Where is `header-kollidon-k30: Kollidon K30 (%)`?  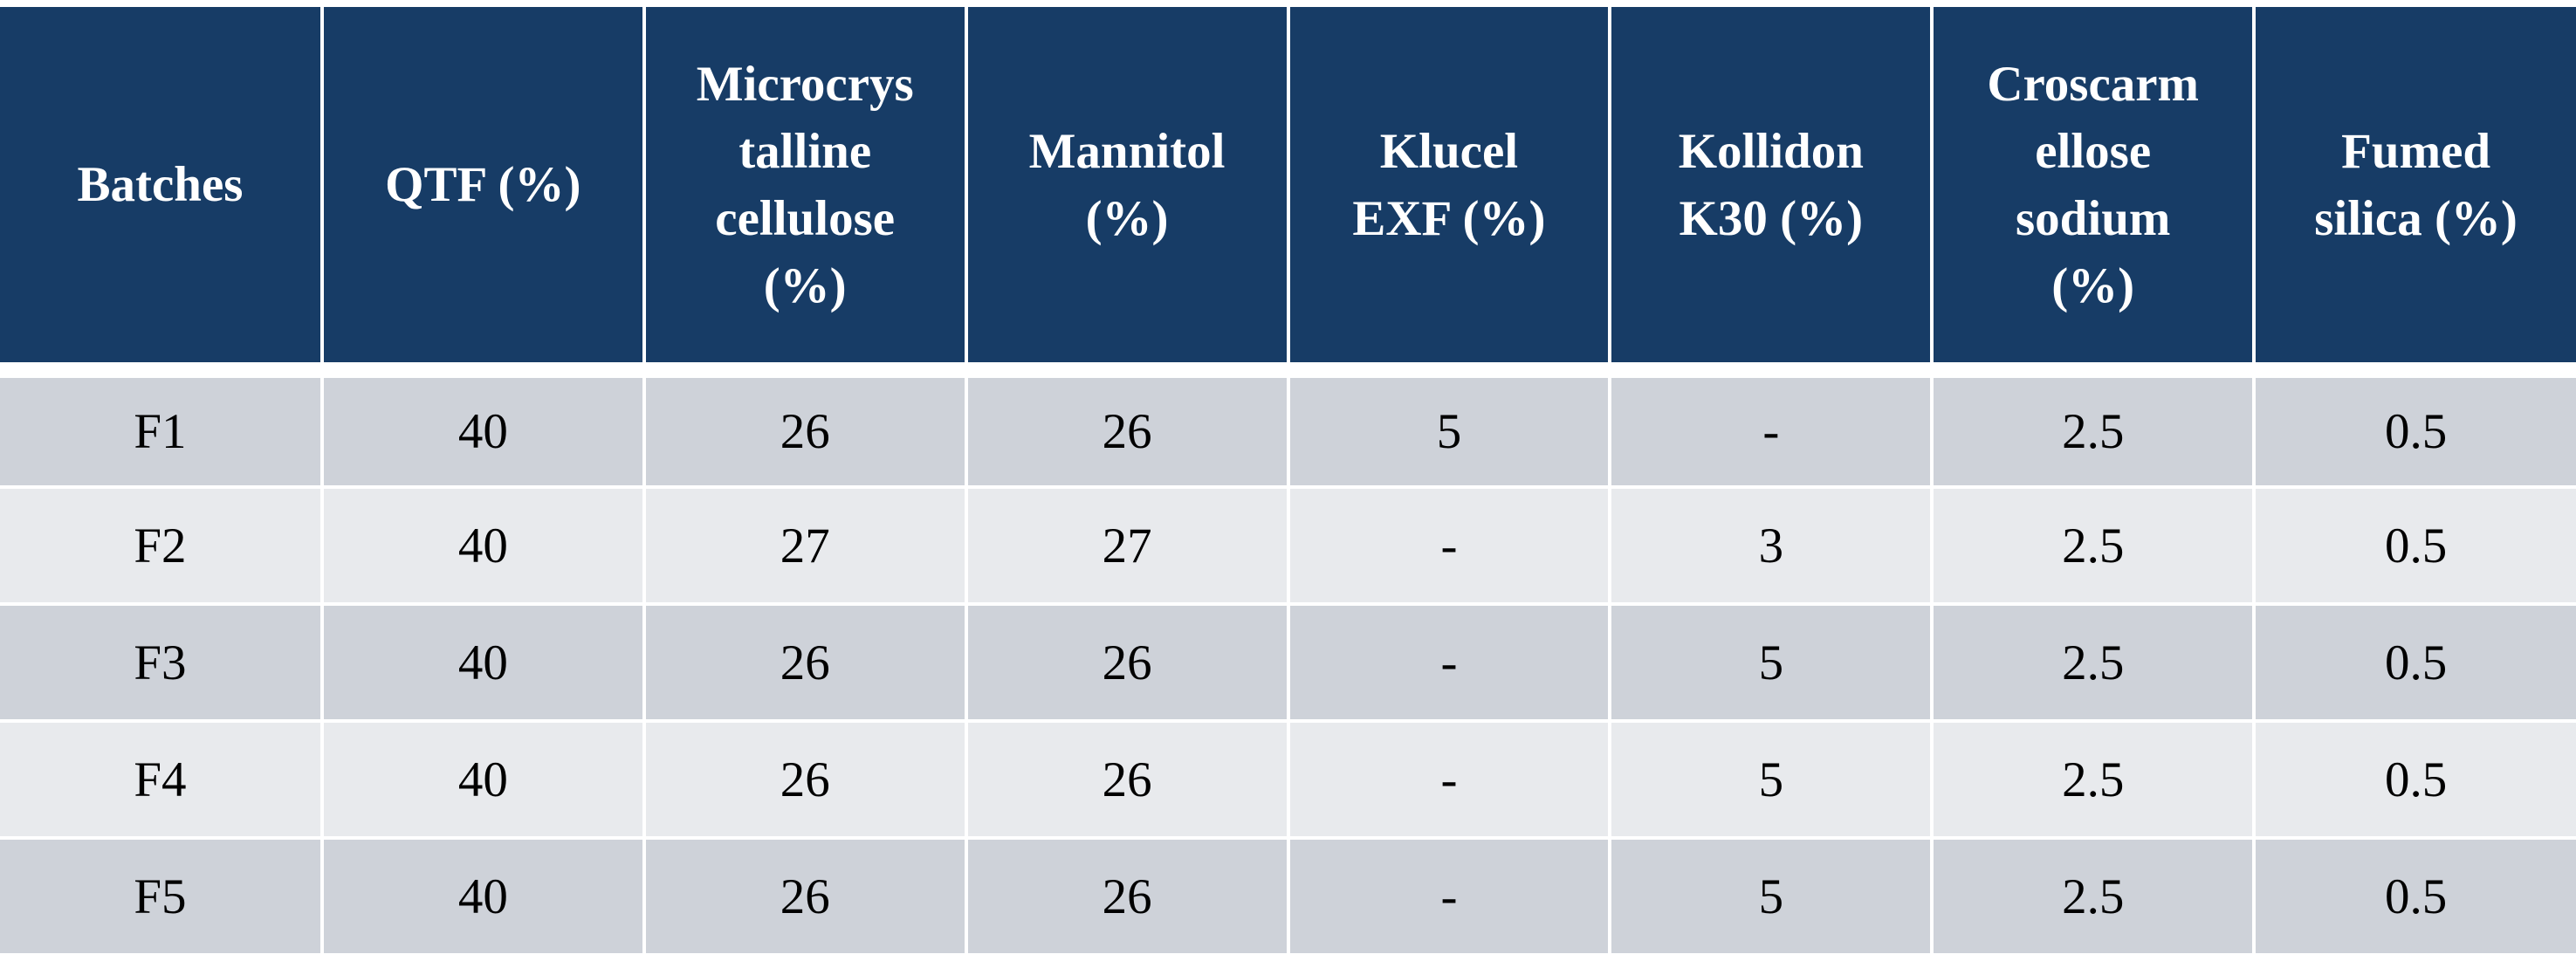 header-kollidon-k30: Kollidon K30 (%) is located at coordinates (1771, 189).